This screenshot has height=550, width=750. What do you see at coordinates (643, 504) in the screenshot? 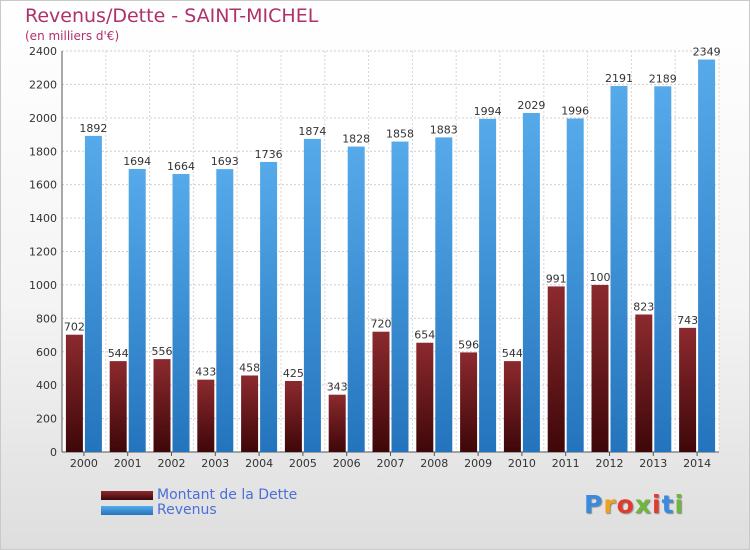
I see `logo-letter: x` at bounding box center [643, 504].